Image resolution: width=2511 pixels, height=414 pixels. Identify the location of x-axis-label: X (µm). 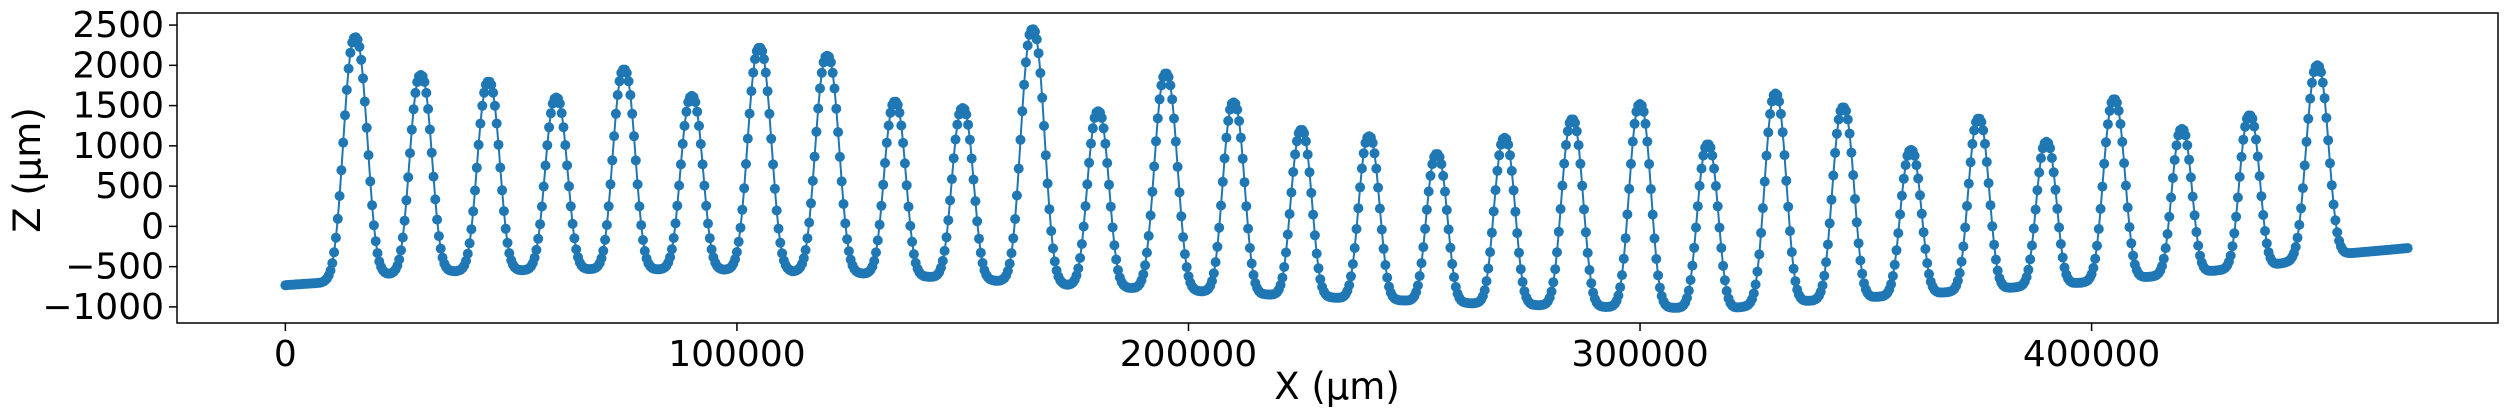
(1337, 386).